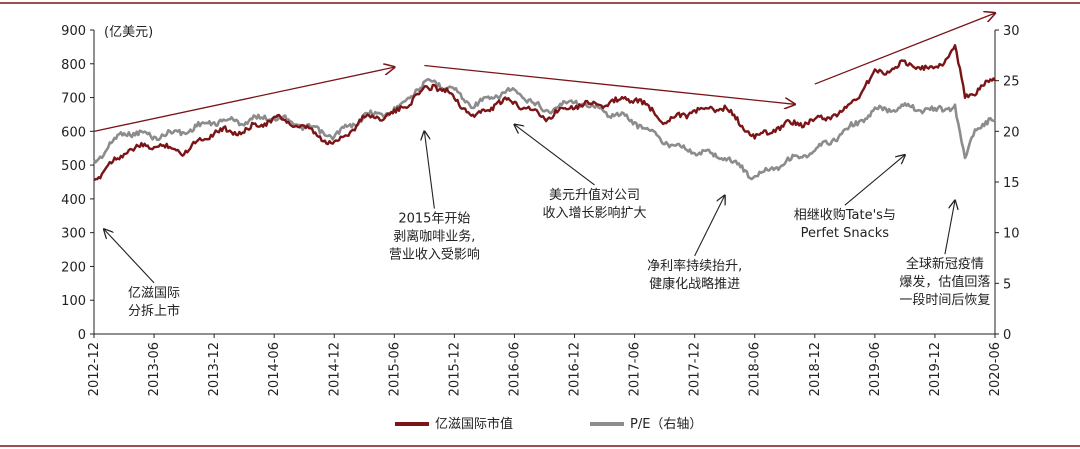 This screenshot has width=1080, height=449. What do you see at coordinates (1011, 132) in the screenshot?
I see `y-right-tick-label: 20` at bounding box center [1011, 132].